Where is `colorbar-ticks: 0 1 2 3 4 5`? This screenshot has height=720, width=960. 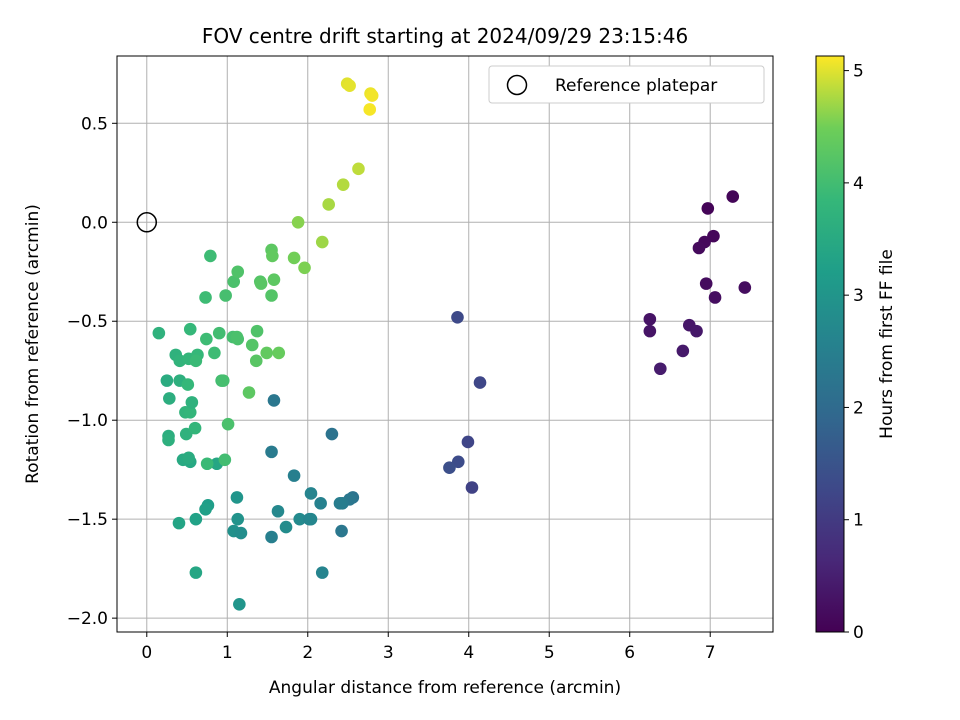
colorbar-ticks: 0 1 2 3 4 5 is located at coordinates (854, 352).